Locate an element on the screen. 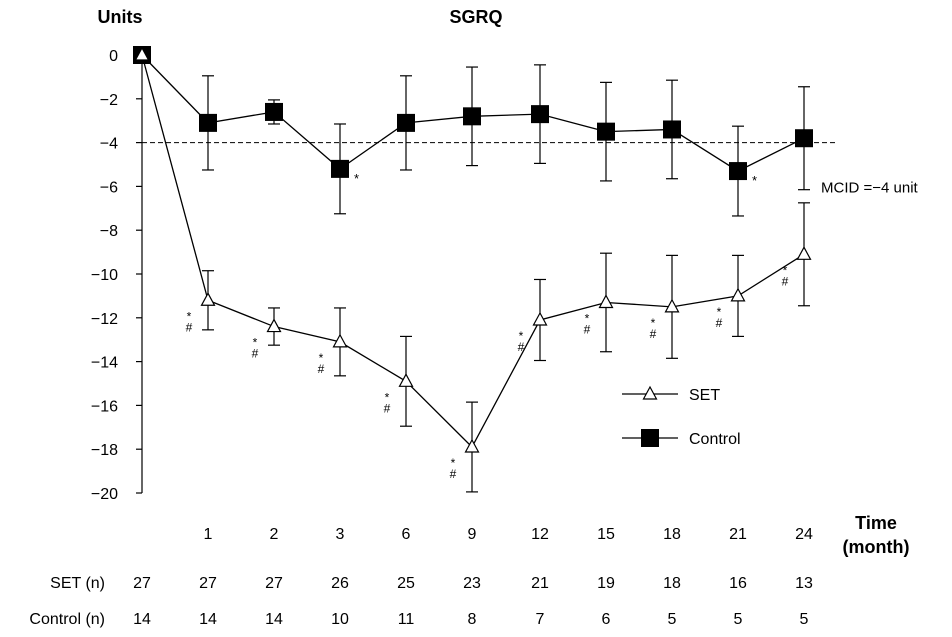  y-tick-label: −12 is located at coordinates (104, 319).